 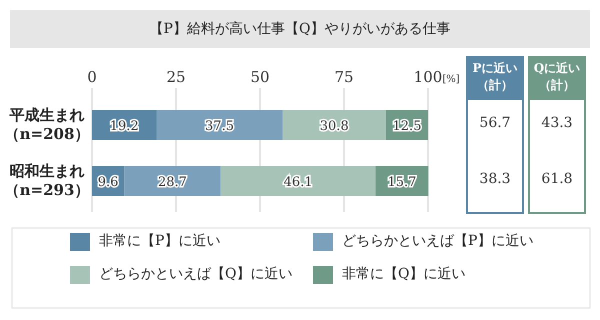 What do you see at coordinates (401, 182) in the screenshot?
I see `data-label: 15.7` at bounding box center [401, 182].